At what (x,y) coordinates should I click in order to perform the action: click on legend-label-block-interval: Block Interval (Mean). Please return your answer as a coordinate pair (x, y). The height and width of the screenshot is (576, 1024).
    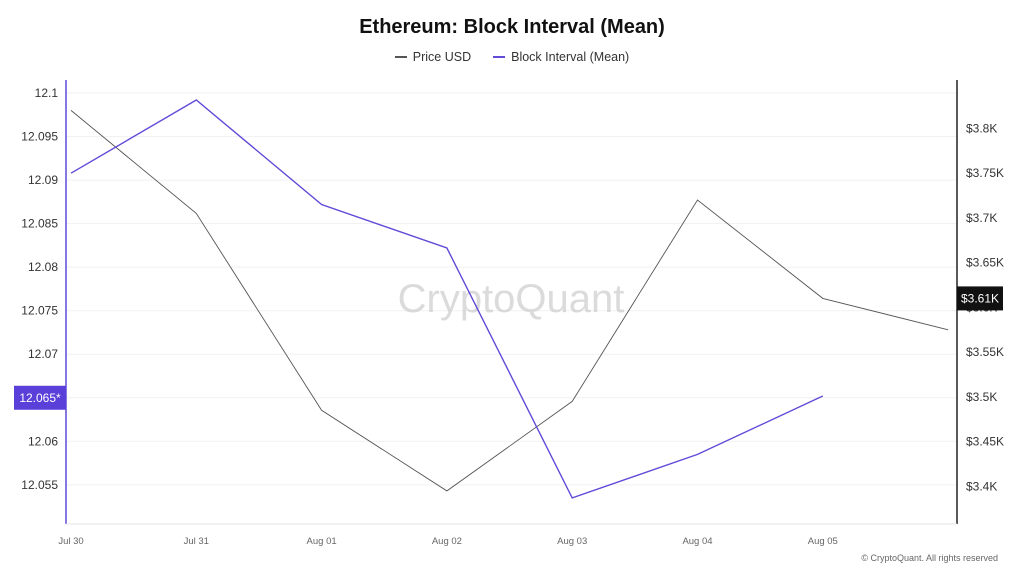
    Looking at the image, I should click on (570, 57).